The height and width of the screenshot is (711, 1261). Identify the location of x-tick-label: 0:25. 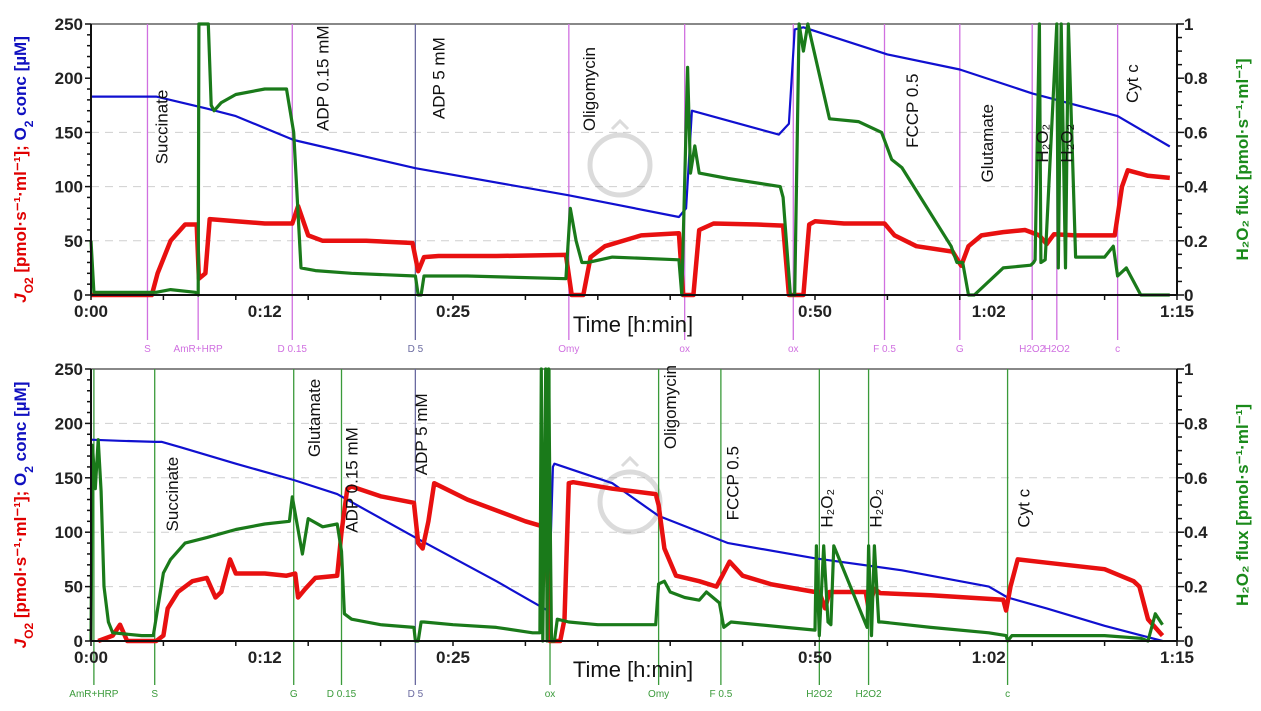
(453, 311).